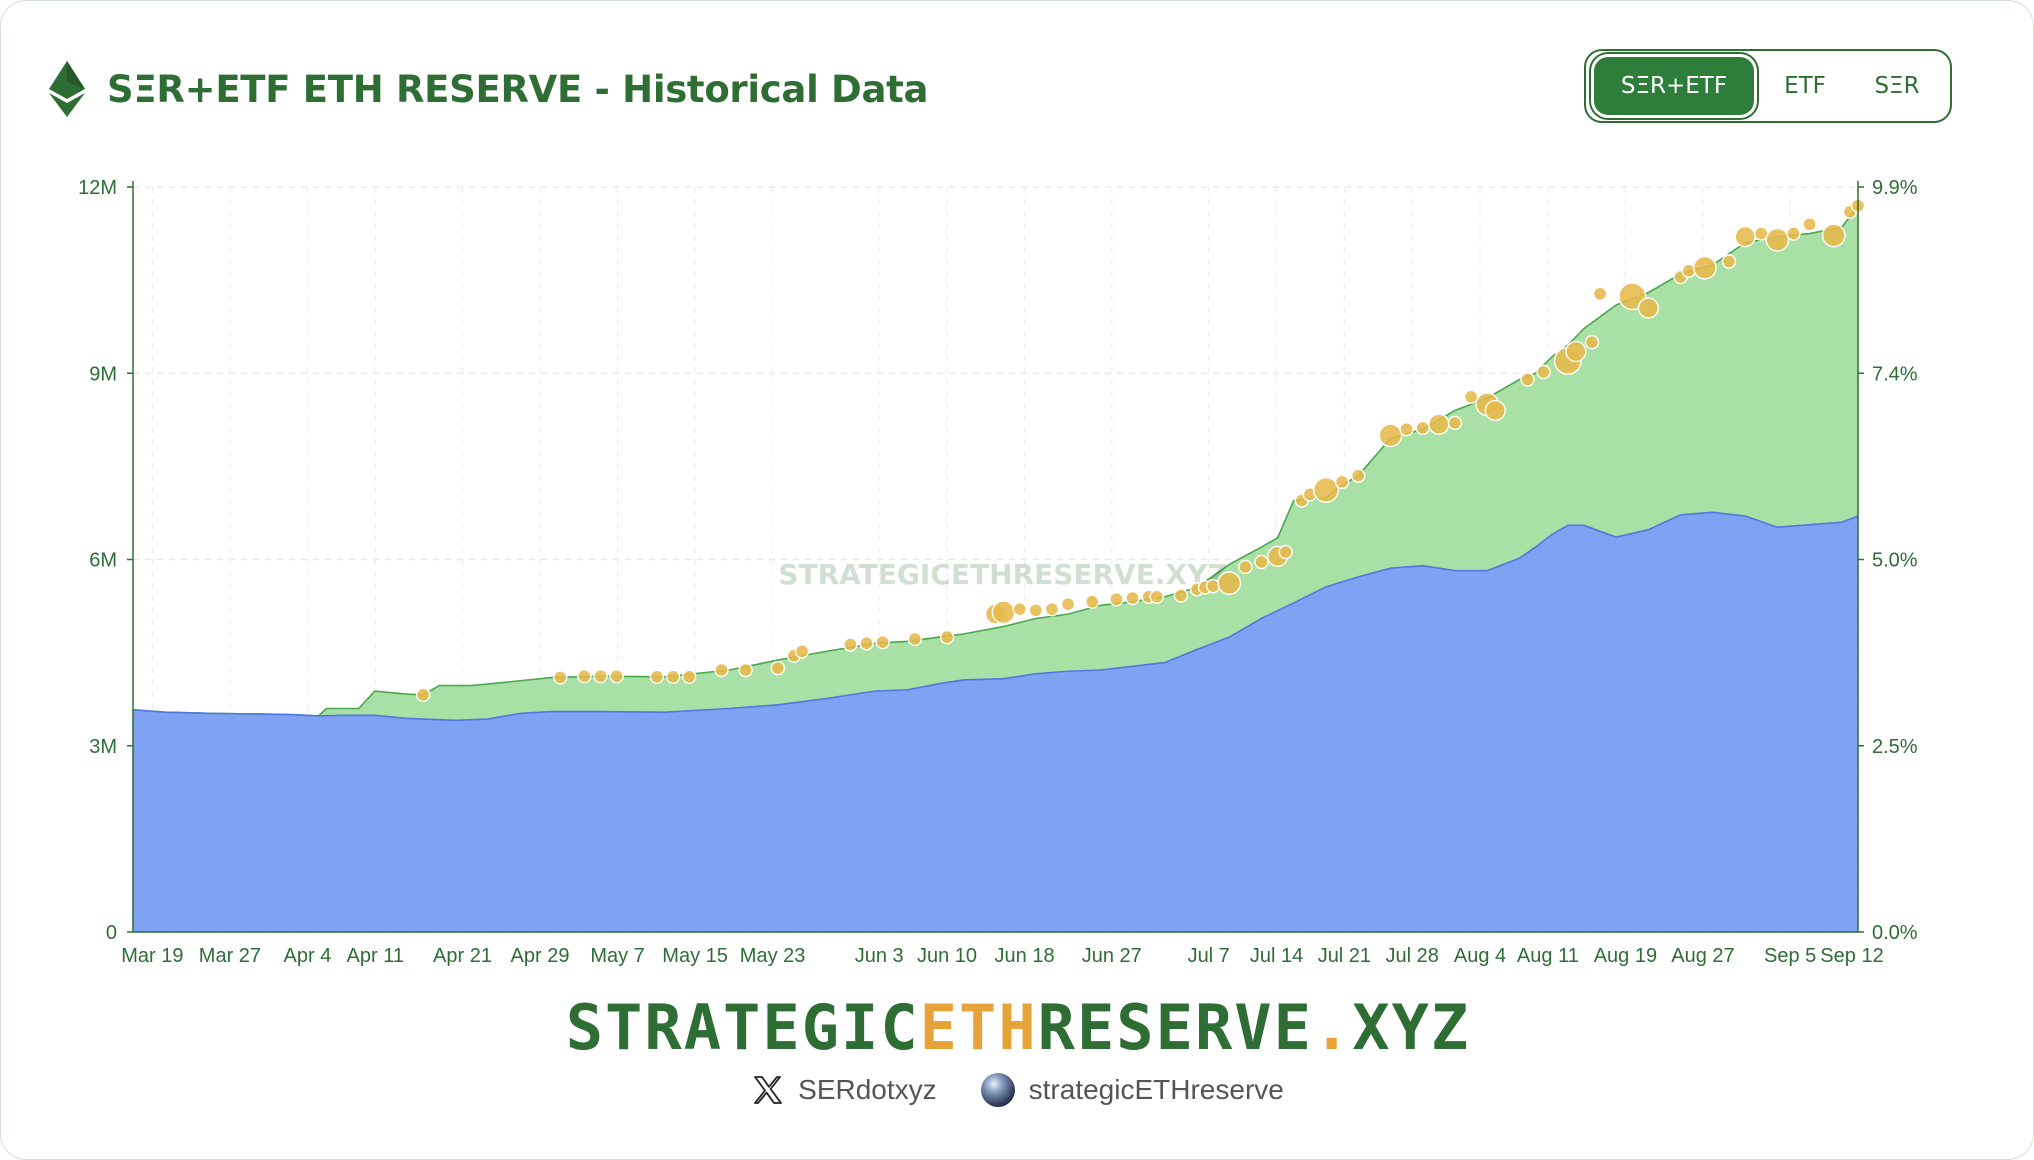 The image size is (2034, 1160). What do you see at coordinates (103, 374) in the screenshot?
I see `y-left-tick-label: 9M` at bounding box center [103, 374].